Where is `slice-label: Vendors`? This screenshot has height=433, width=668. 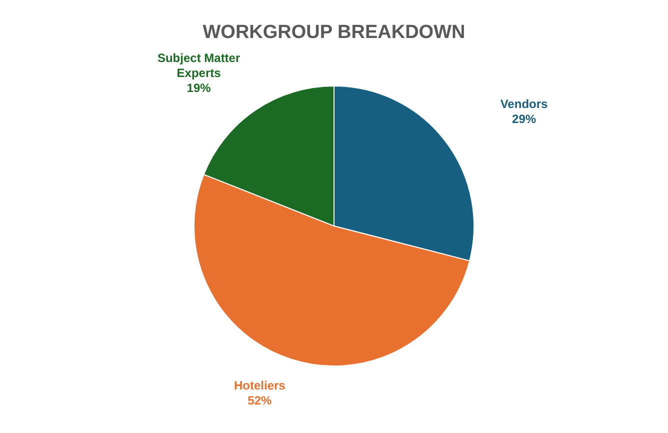
slice-label: Vendors is located at coordinates (524, 104).